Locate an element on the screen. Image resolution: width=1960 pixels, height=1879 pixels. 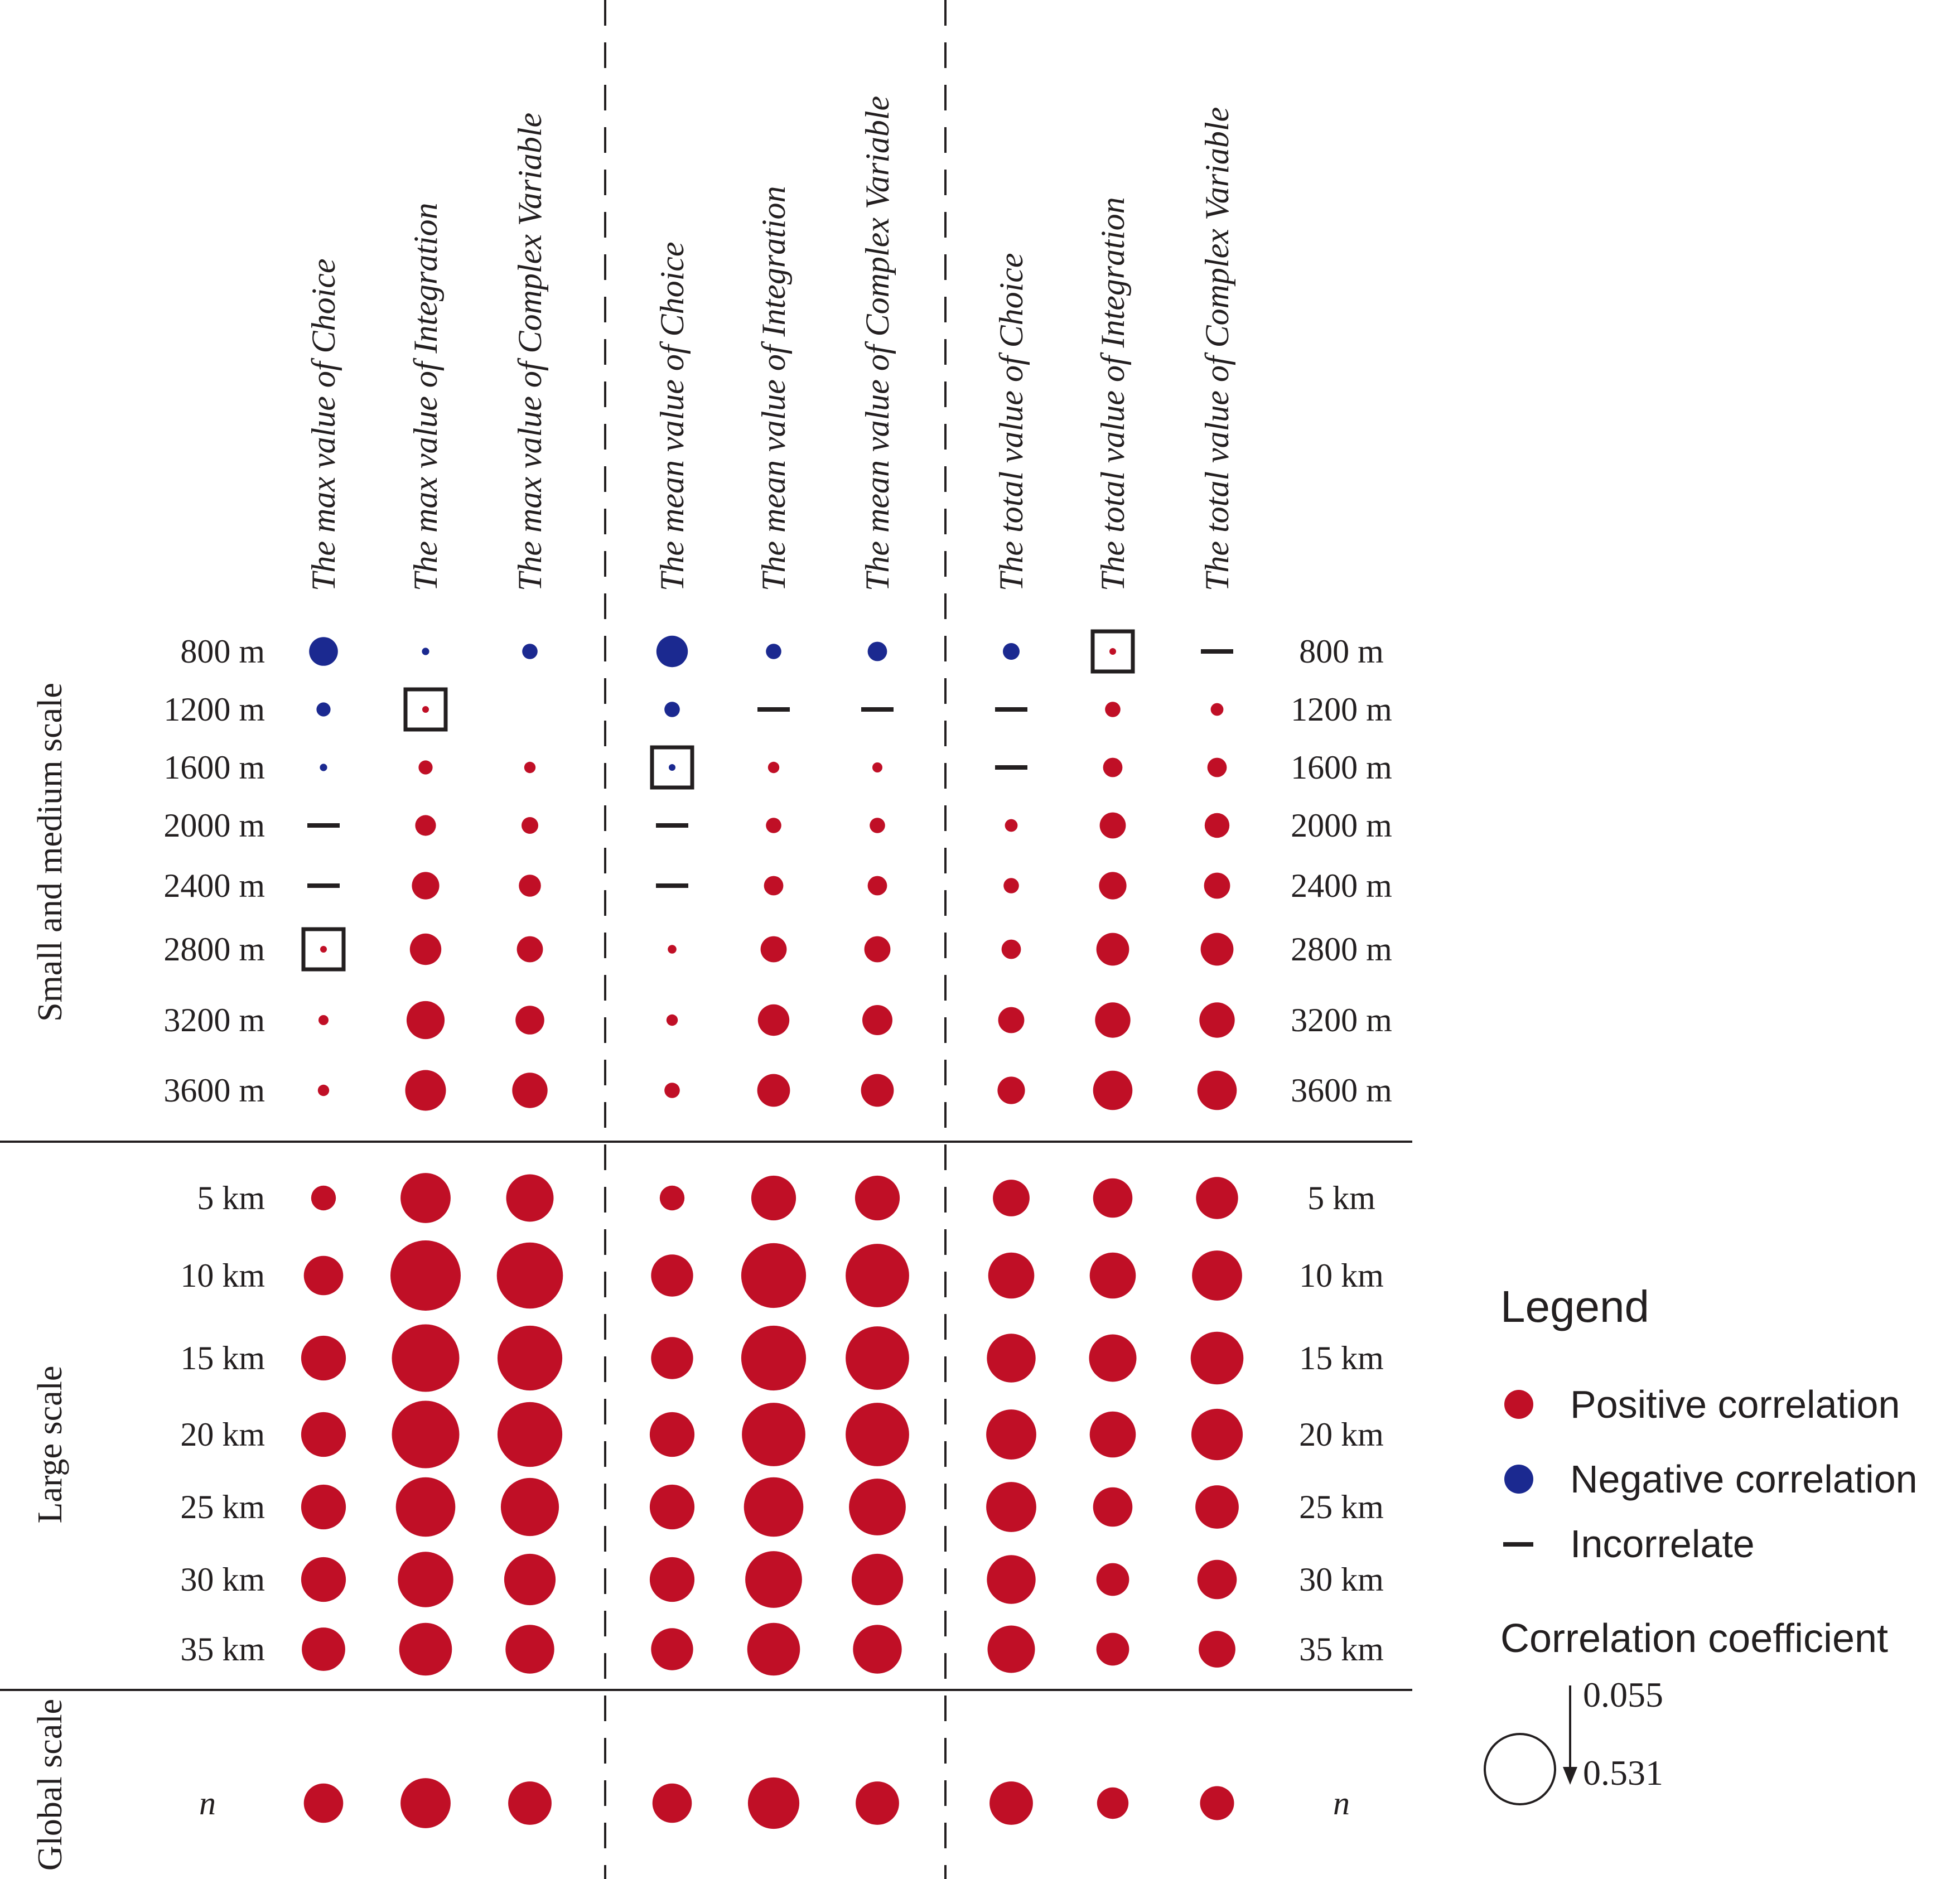
row-label-right: 2400 m is located at coordinates (1341, 886).